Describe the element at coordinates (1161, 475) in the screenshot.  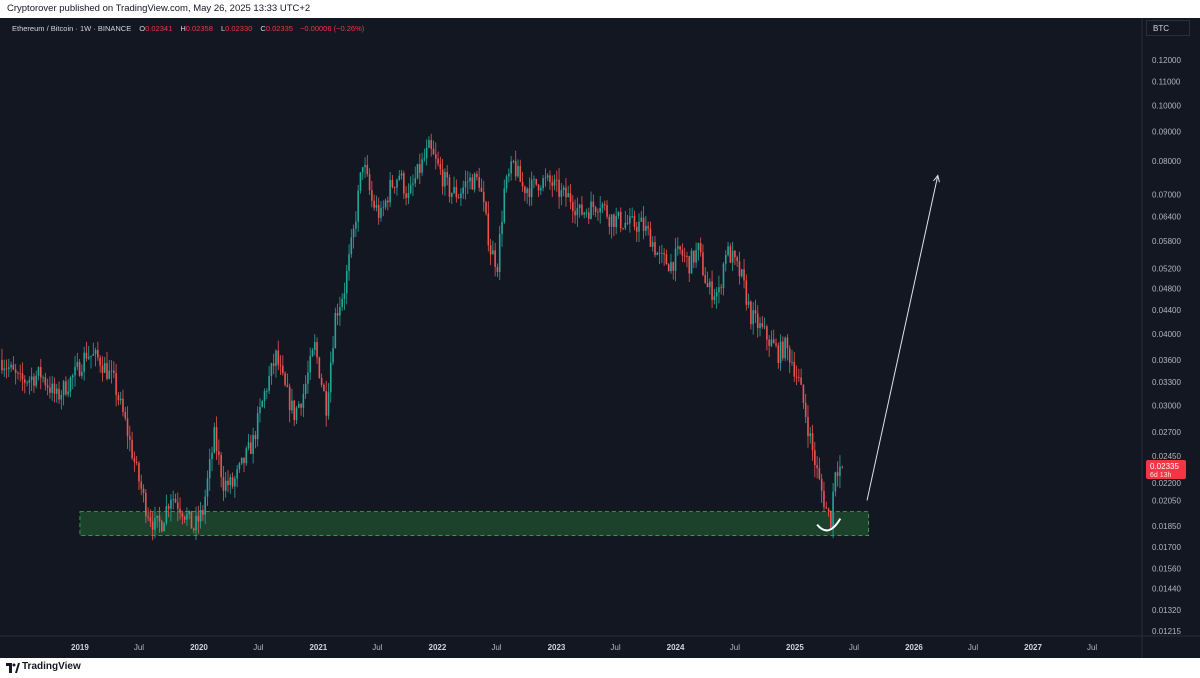
I see `price-tag-countdown: 6d 13h` at that location.